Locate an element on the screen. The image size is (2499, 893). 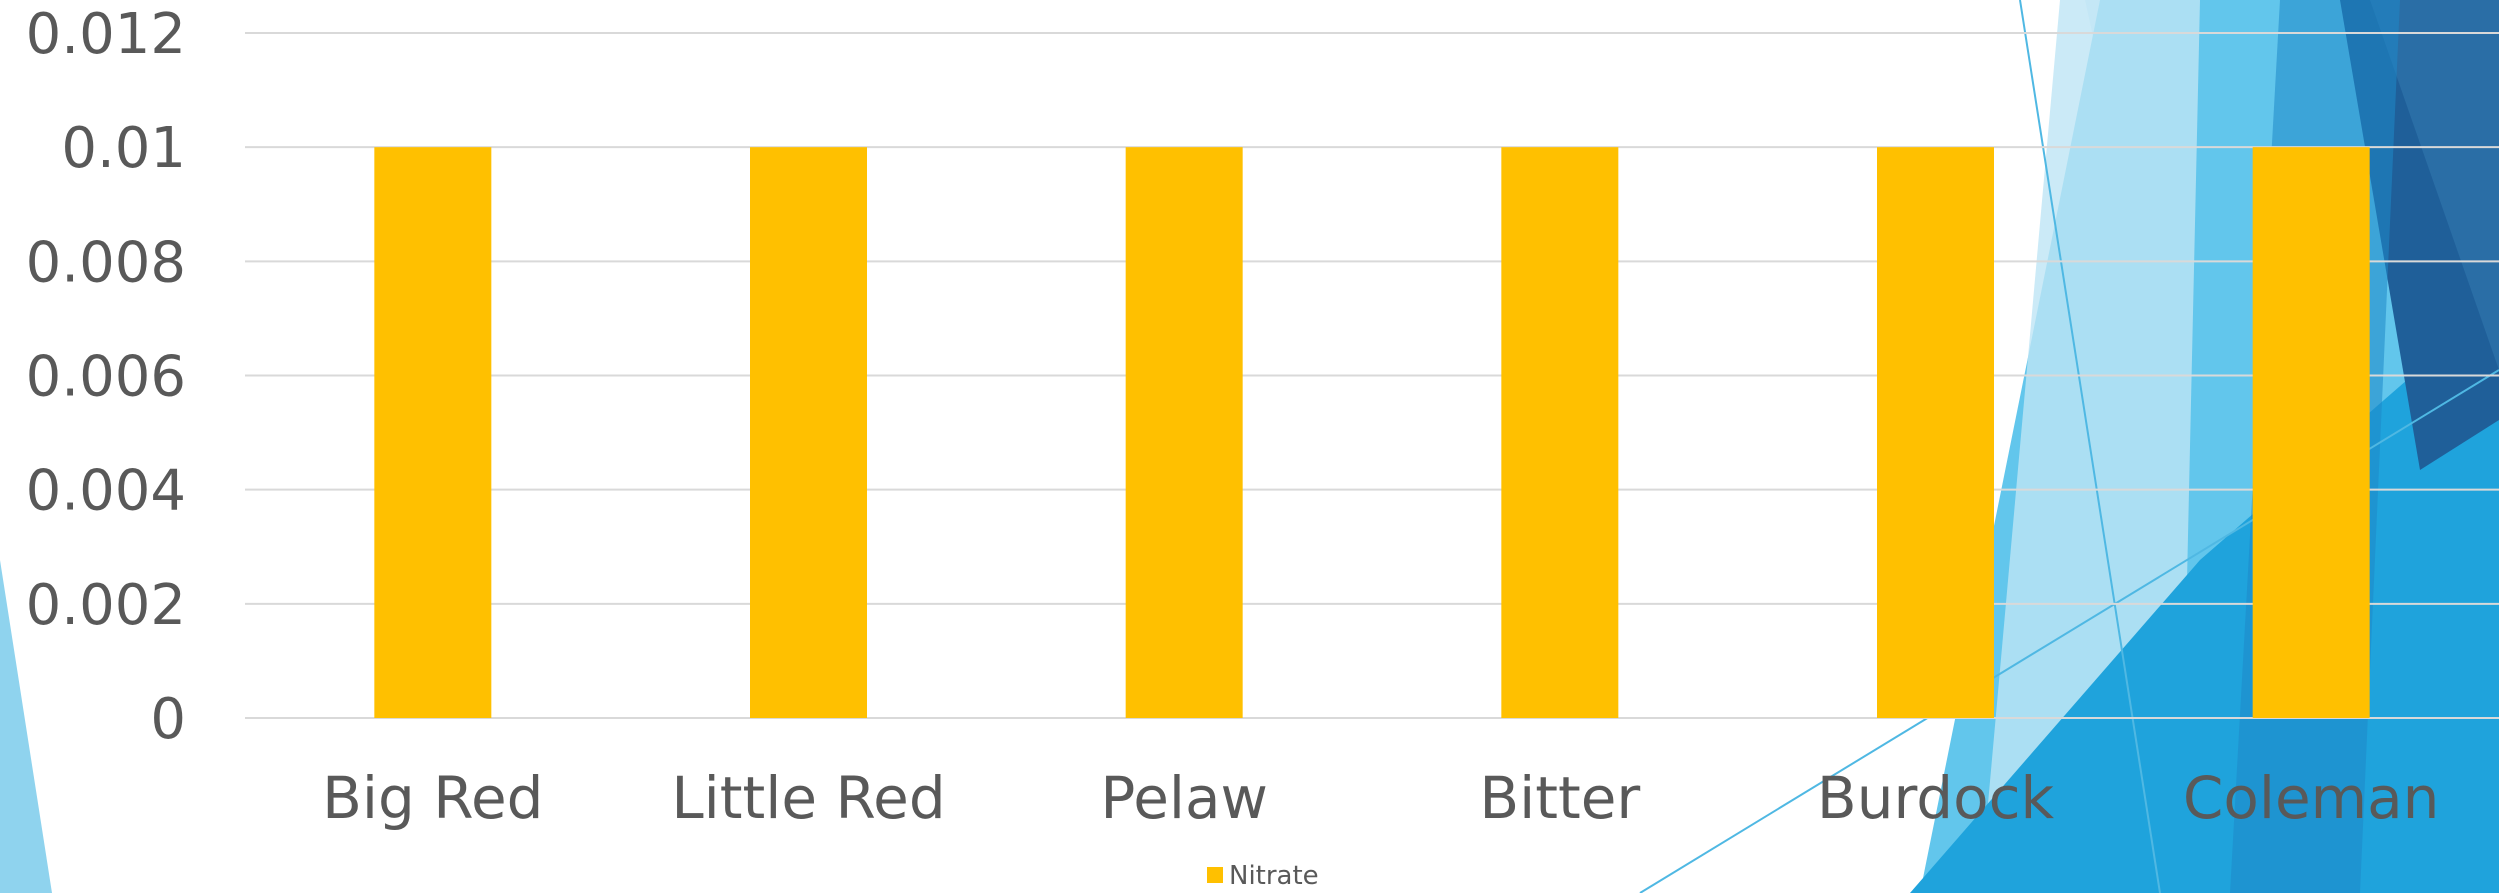
y-tick-label: 0.004 is located at coordinates (106, 491).